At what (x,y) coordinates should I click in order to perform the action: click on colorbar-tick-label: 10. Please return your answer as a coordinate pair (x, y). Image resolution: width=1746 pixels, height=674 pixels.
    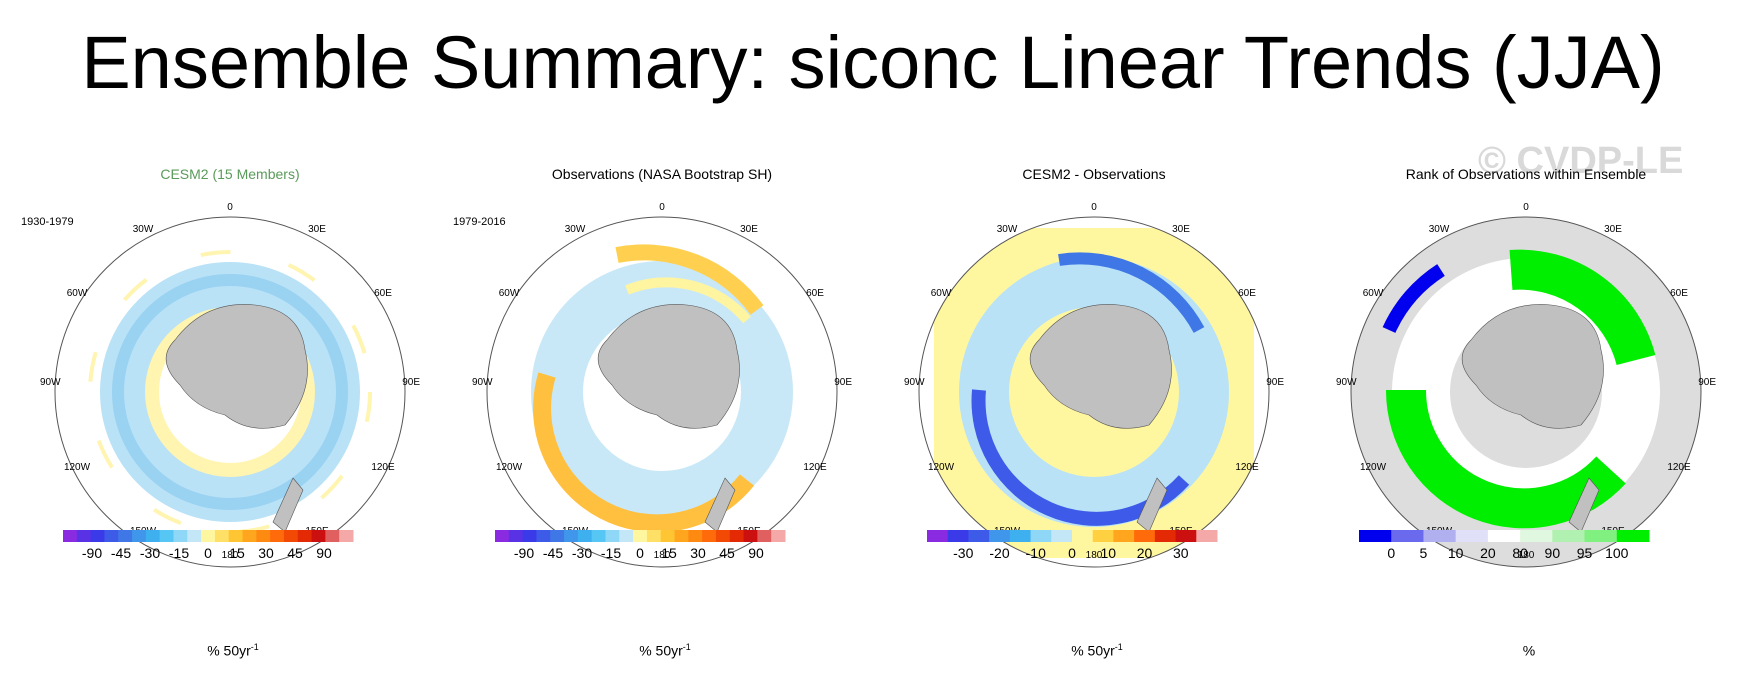
    Looking at the image, I should click on (1456, 553).